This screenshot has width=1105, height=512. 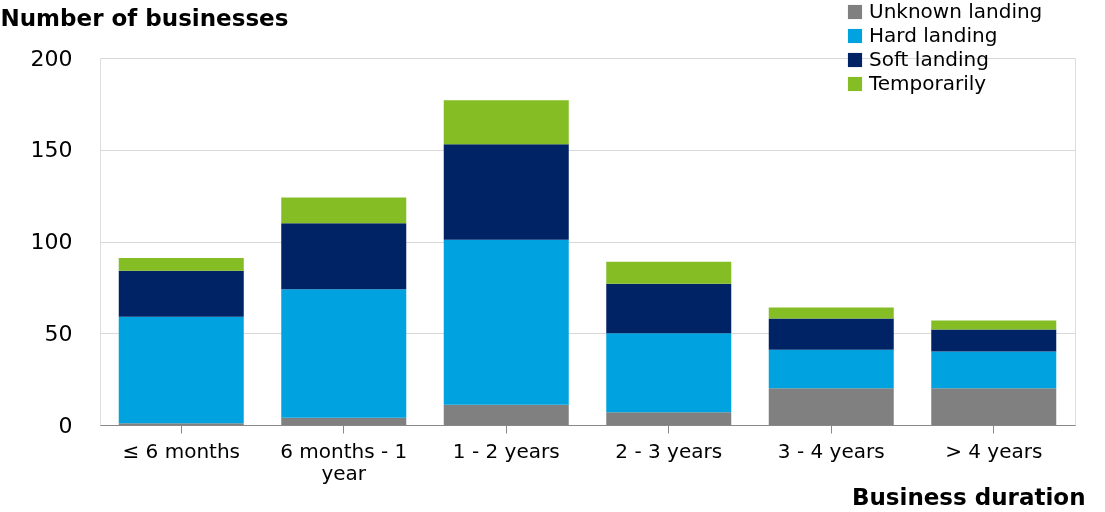 What do you see at coordinates (65, 425) in the screenshot?
I see `y-tick-label: 0` at bounding box center [65, 425].